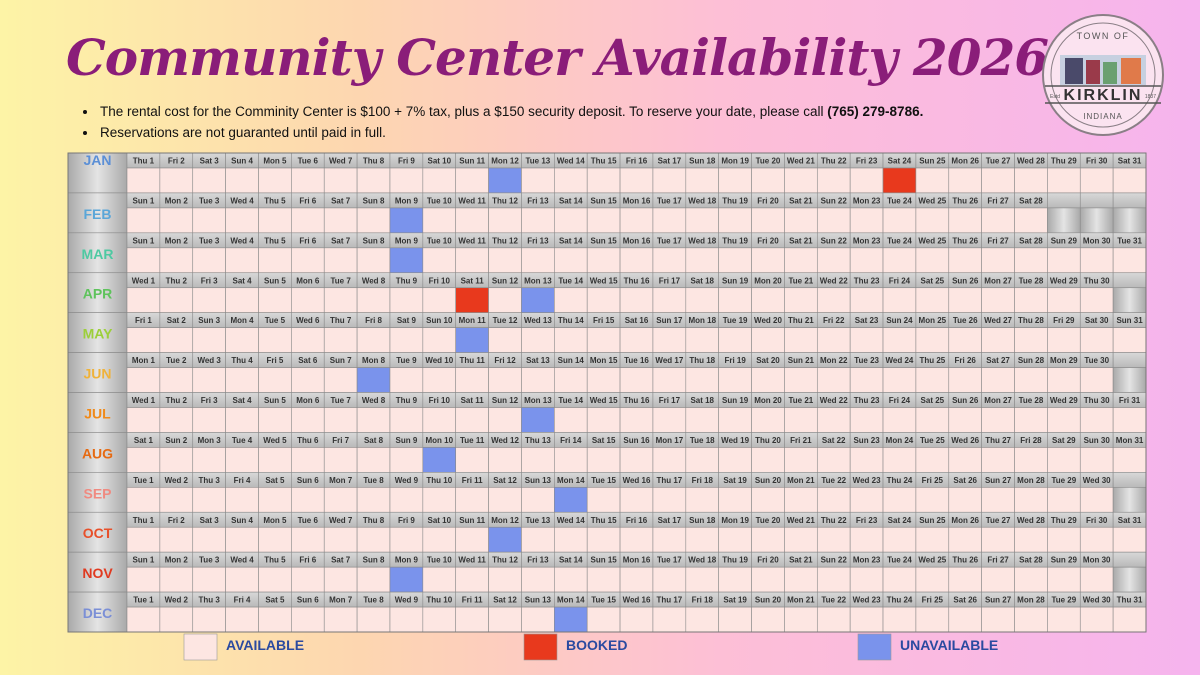 The image size is (1200, 675). Describe the element at coordinates (998, 320) in the screenshot. I see `day-label: Wed 27` at that location.